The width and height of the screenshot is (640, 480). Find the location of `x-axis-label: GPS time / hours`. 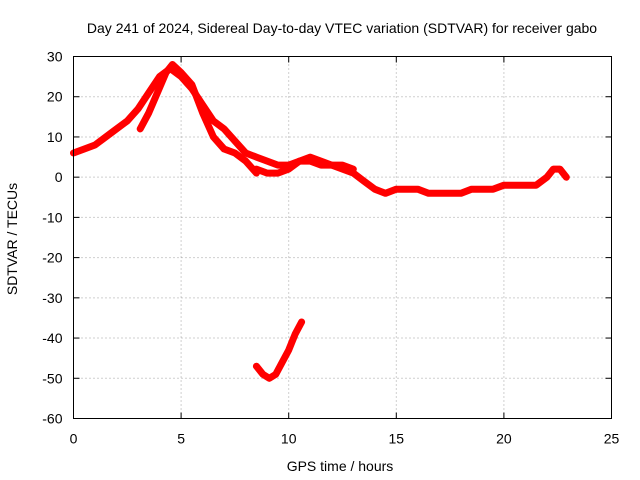

x-axis-label: GPS time / hours is located at coordinates (340, 466).